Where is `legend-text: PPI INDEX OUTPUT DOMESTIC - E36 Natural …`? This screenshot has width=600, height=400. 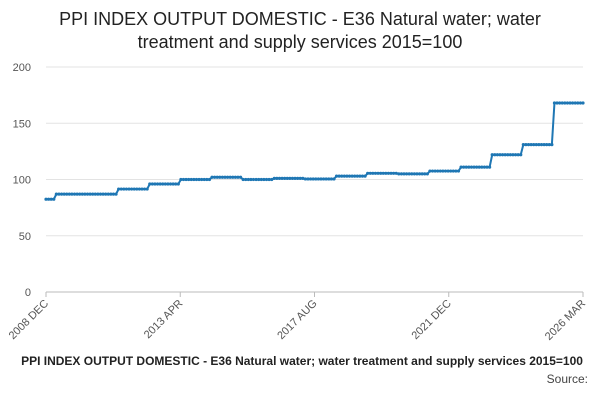 legend-text: PPI INDEX OUTPUT DOMESTIC - E36 Natural … is located at coordinates (302, 361).